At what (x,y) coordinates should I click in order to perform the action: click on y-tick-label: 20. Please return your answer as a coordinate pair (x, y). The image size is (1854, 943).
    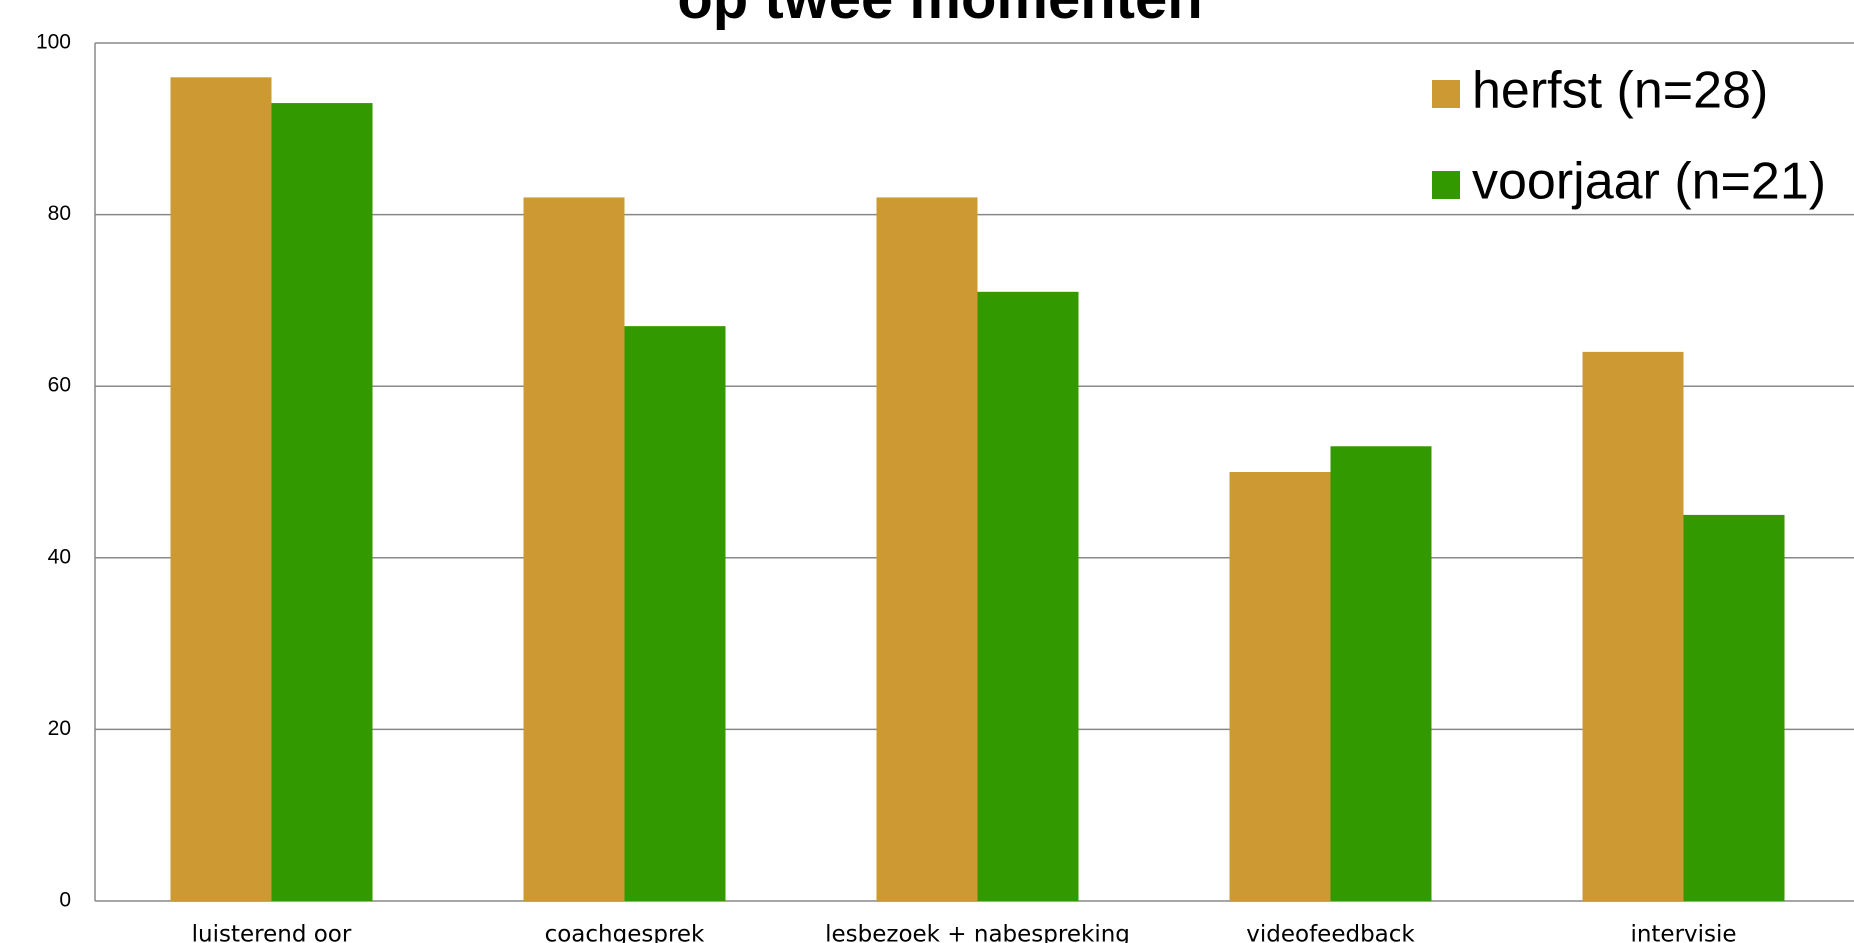
    Looking at the image, I should click on (59, 728).